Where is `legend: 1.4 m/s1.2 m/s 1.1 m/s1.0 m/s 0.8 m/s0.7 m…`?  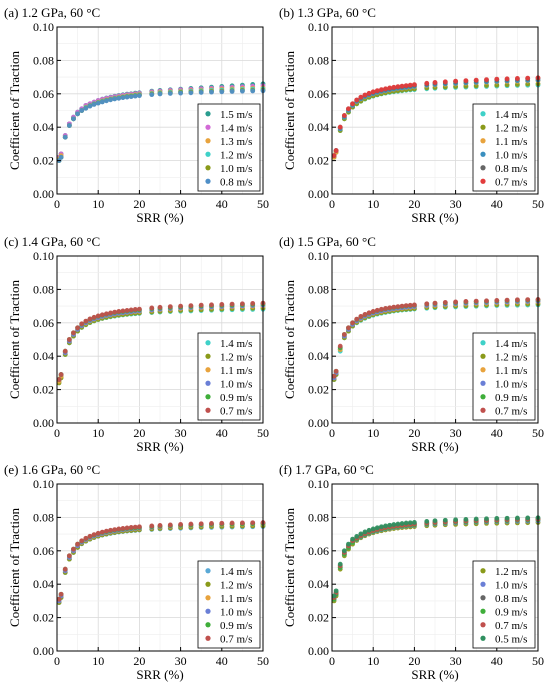 legend: 1.4 m/s1.2 m/s 1.1 m/s1.0 m/s 0.8 m/s0.7 m… is located at coordinates (504, 147).